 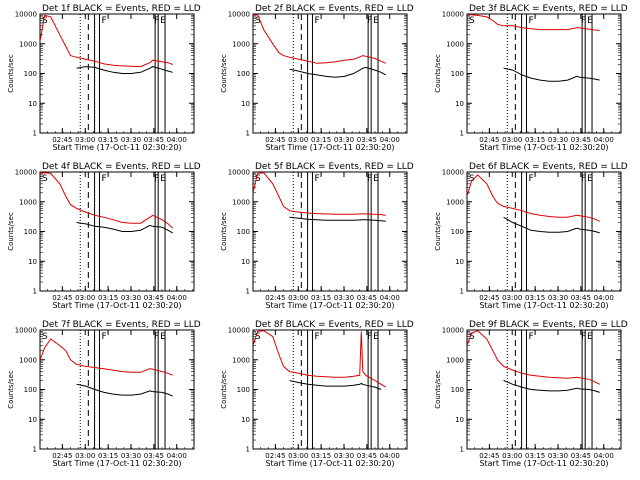 I want to click on panel-title: Det 3f BLACK = Events, RED = LLD, so click(x=548, y=9).